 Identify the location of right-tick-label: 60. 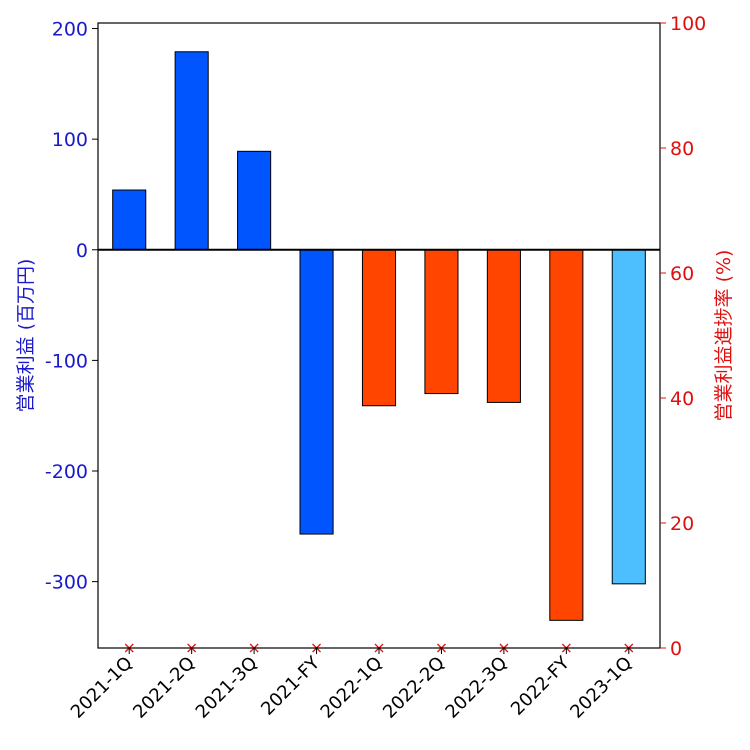
(682, 274).